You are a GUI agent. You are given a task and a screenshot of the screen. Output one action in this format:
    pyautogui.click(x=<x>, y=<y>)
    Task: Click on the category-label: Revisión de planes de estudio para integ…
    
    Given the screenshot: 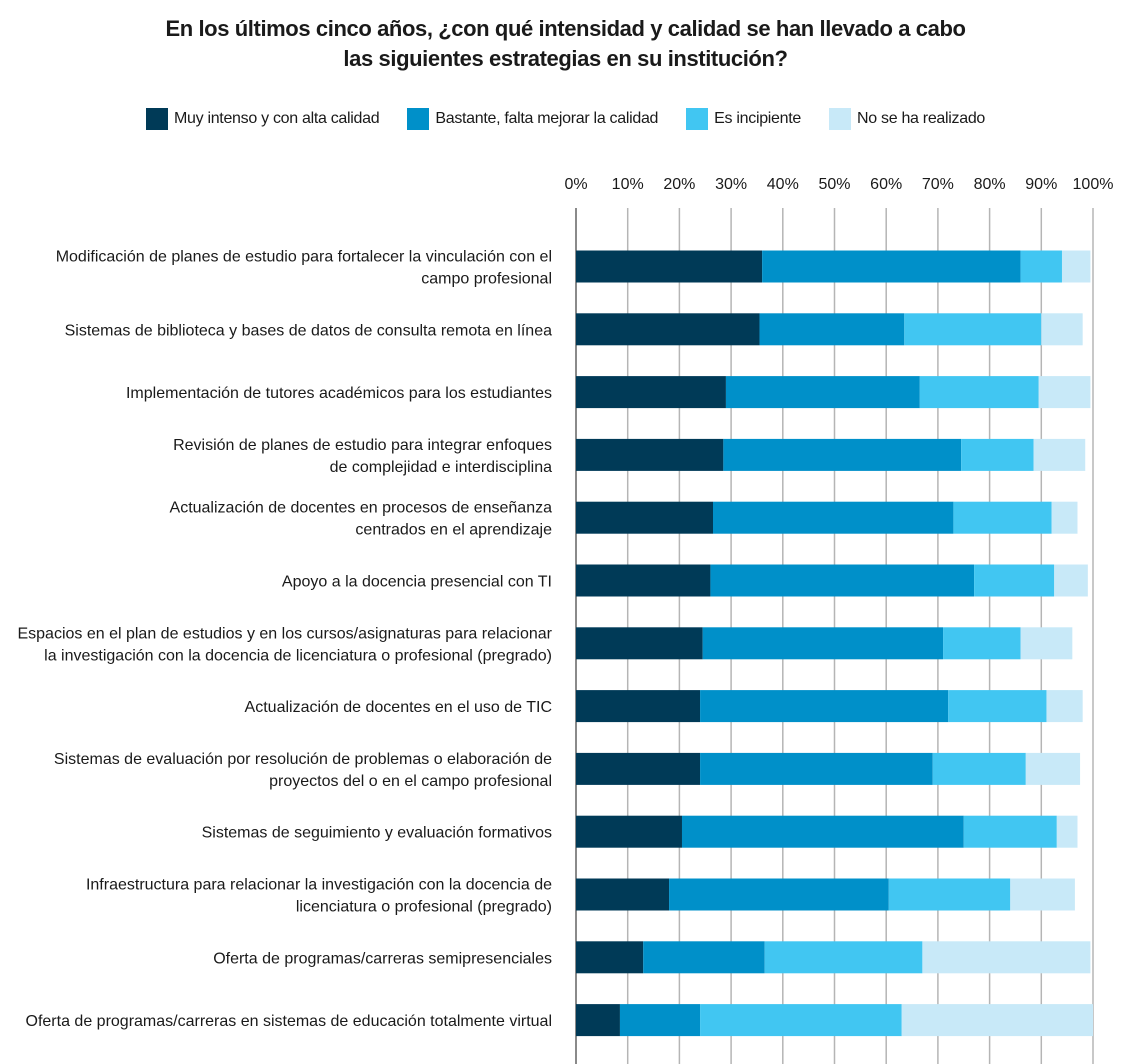 What is the action you would take?
    pyautogui.click(x=362, y=445)
    